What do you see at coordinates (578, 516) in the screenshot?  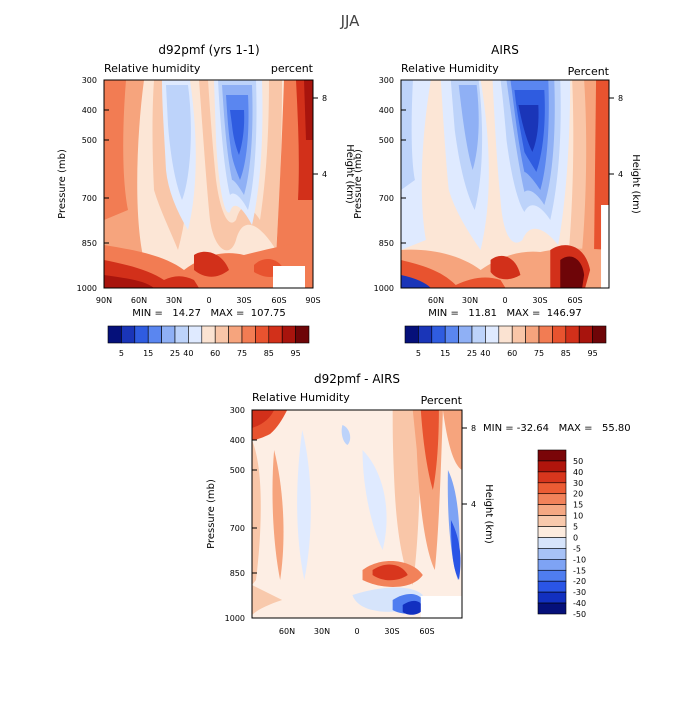 I see `colorbar-label: 10` at bounding box center [578, 516].